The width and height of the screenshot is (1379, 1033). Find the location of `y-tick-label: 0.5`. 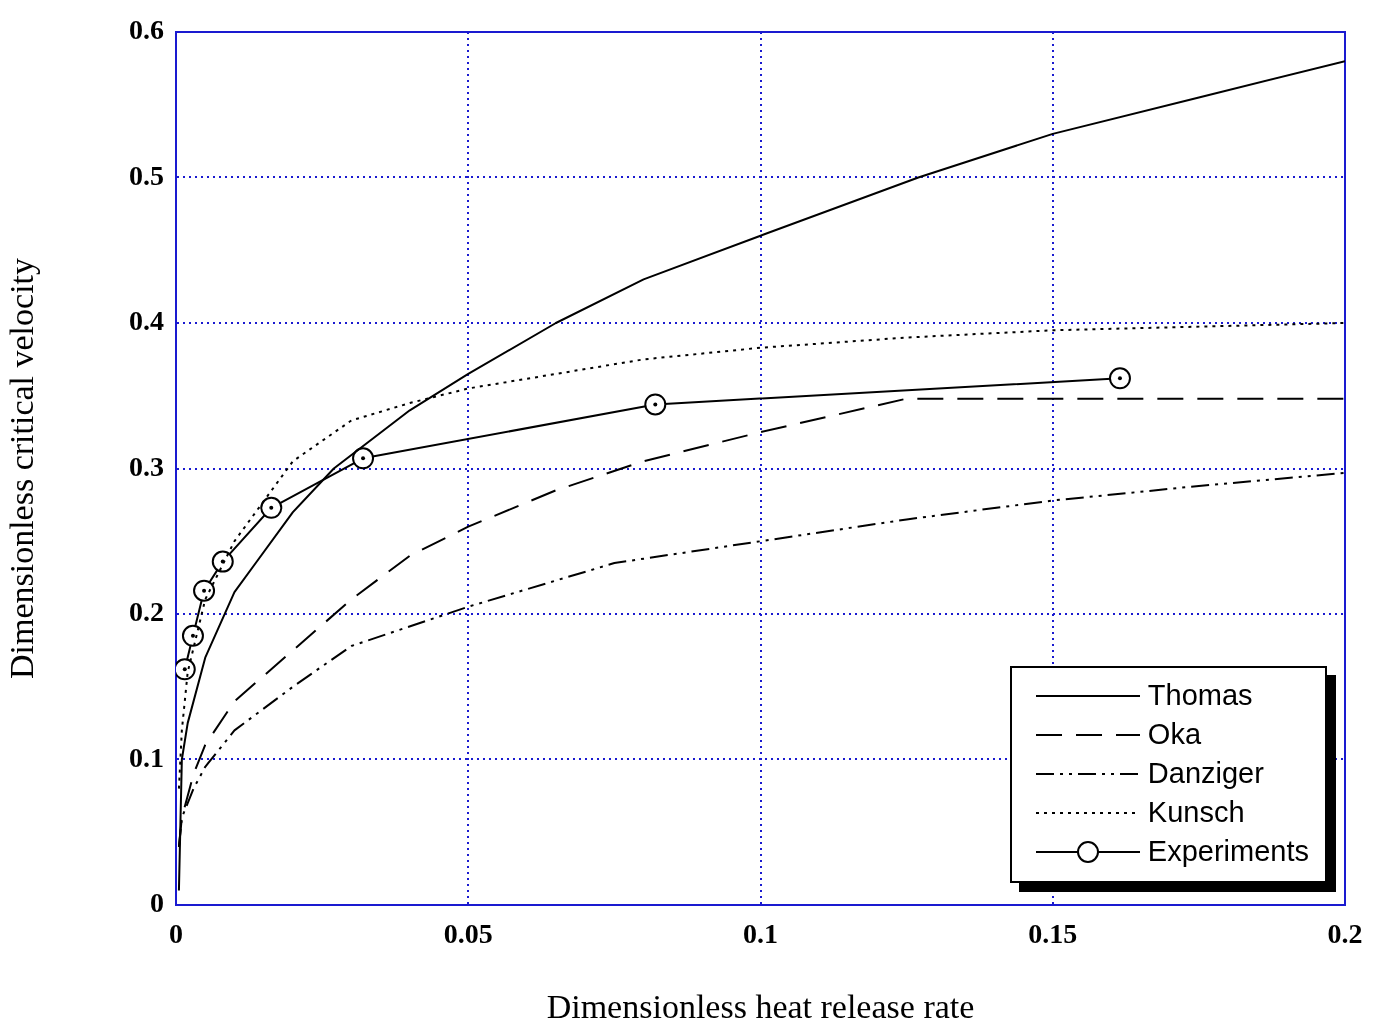

y-tick-label: 0.5 is located at coordinates (146, 175).